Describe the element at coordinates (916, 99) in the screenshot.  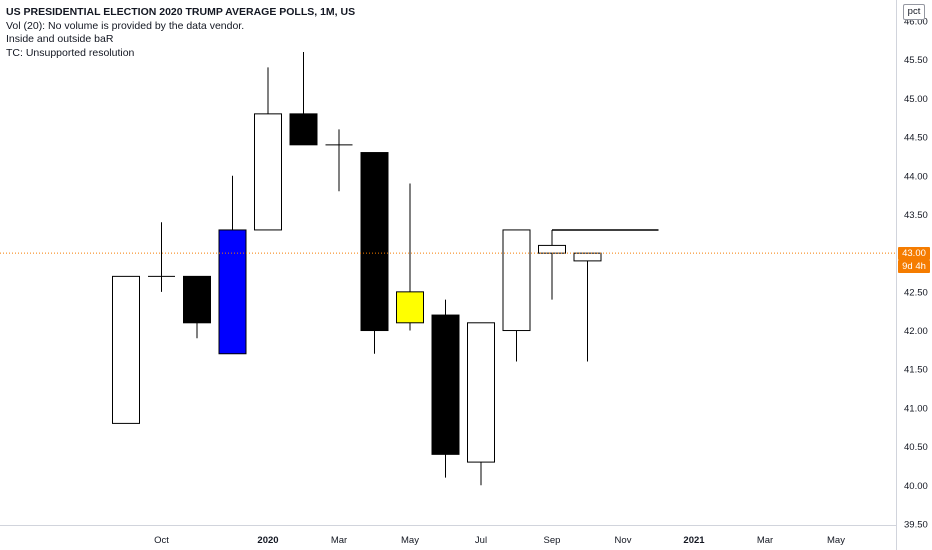
I see `price-tick-label: 45.00` at that location.